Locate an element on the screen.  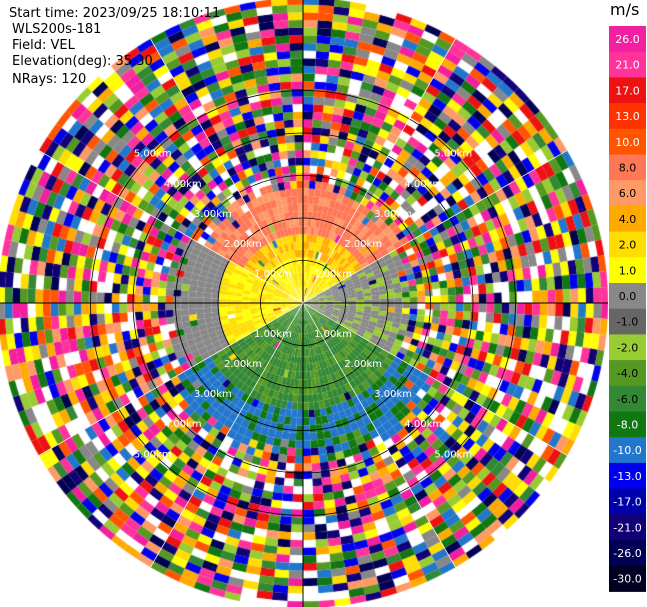
colorbar-unit: m/s is located at coordinates (625, 9).